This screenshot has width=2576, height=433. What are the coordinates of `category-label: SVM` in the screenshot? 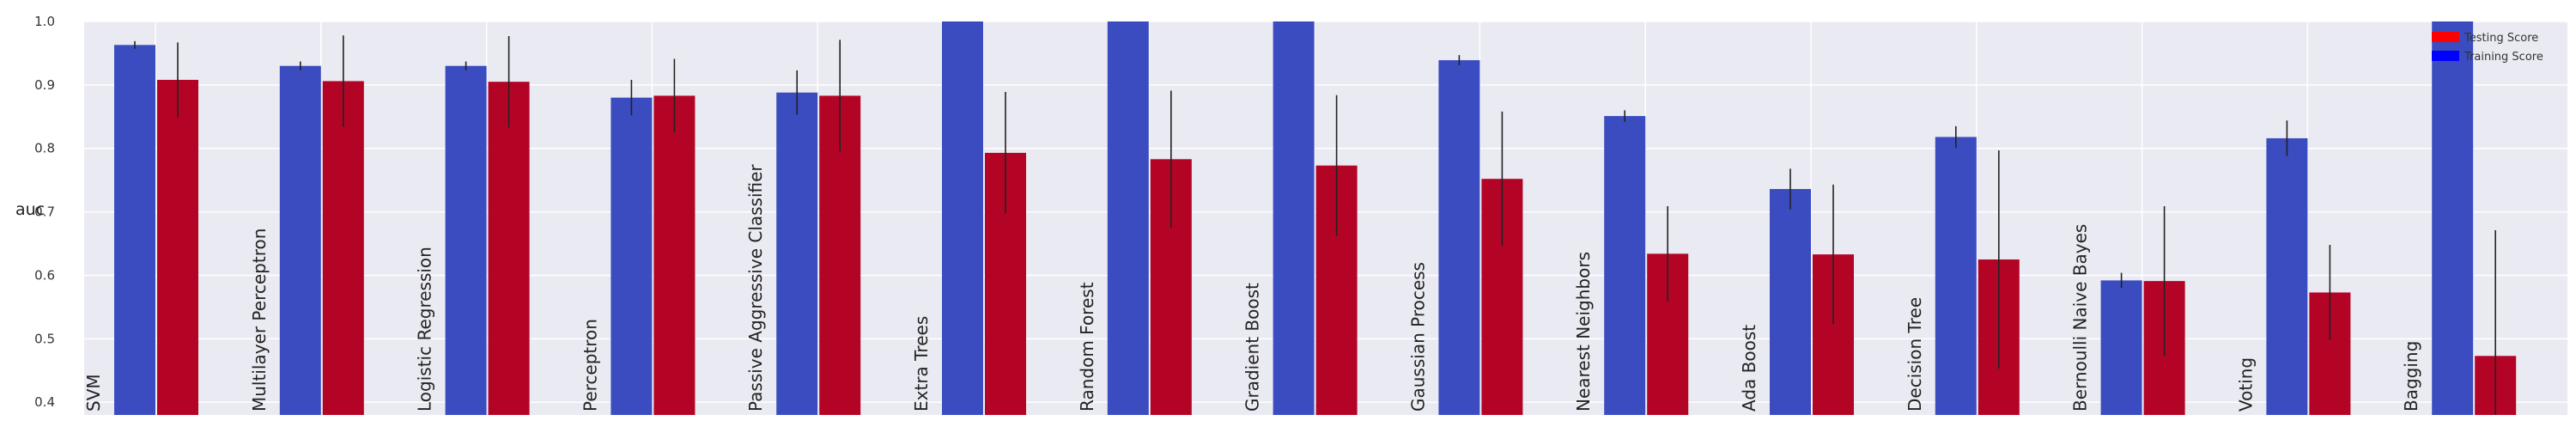 It's located at (93, 393).